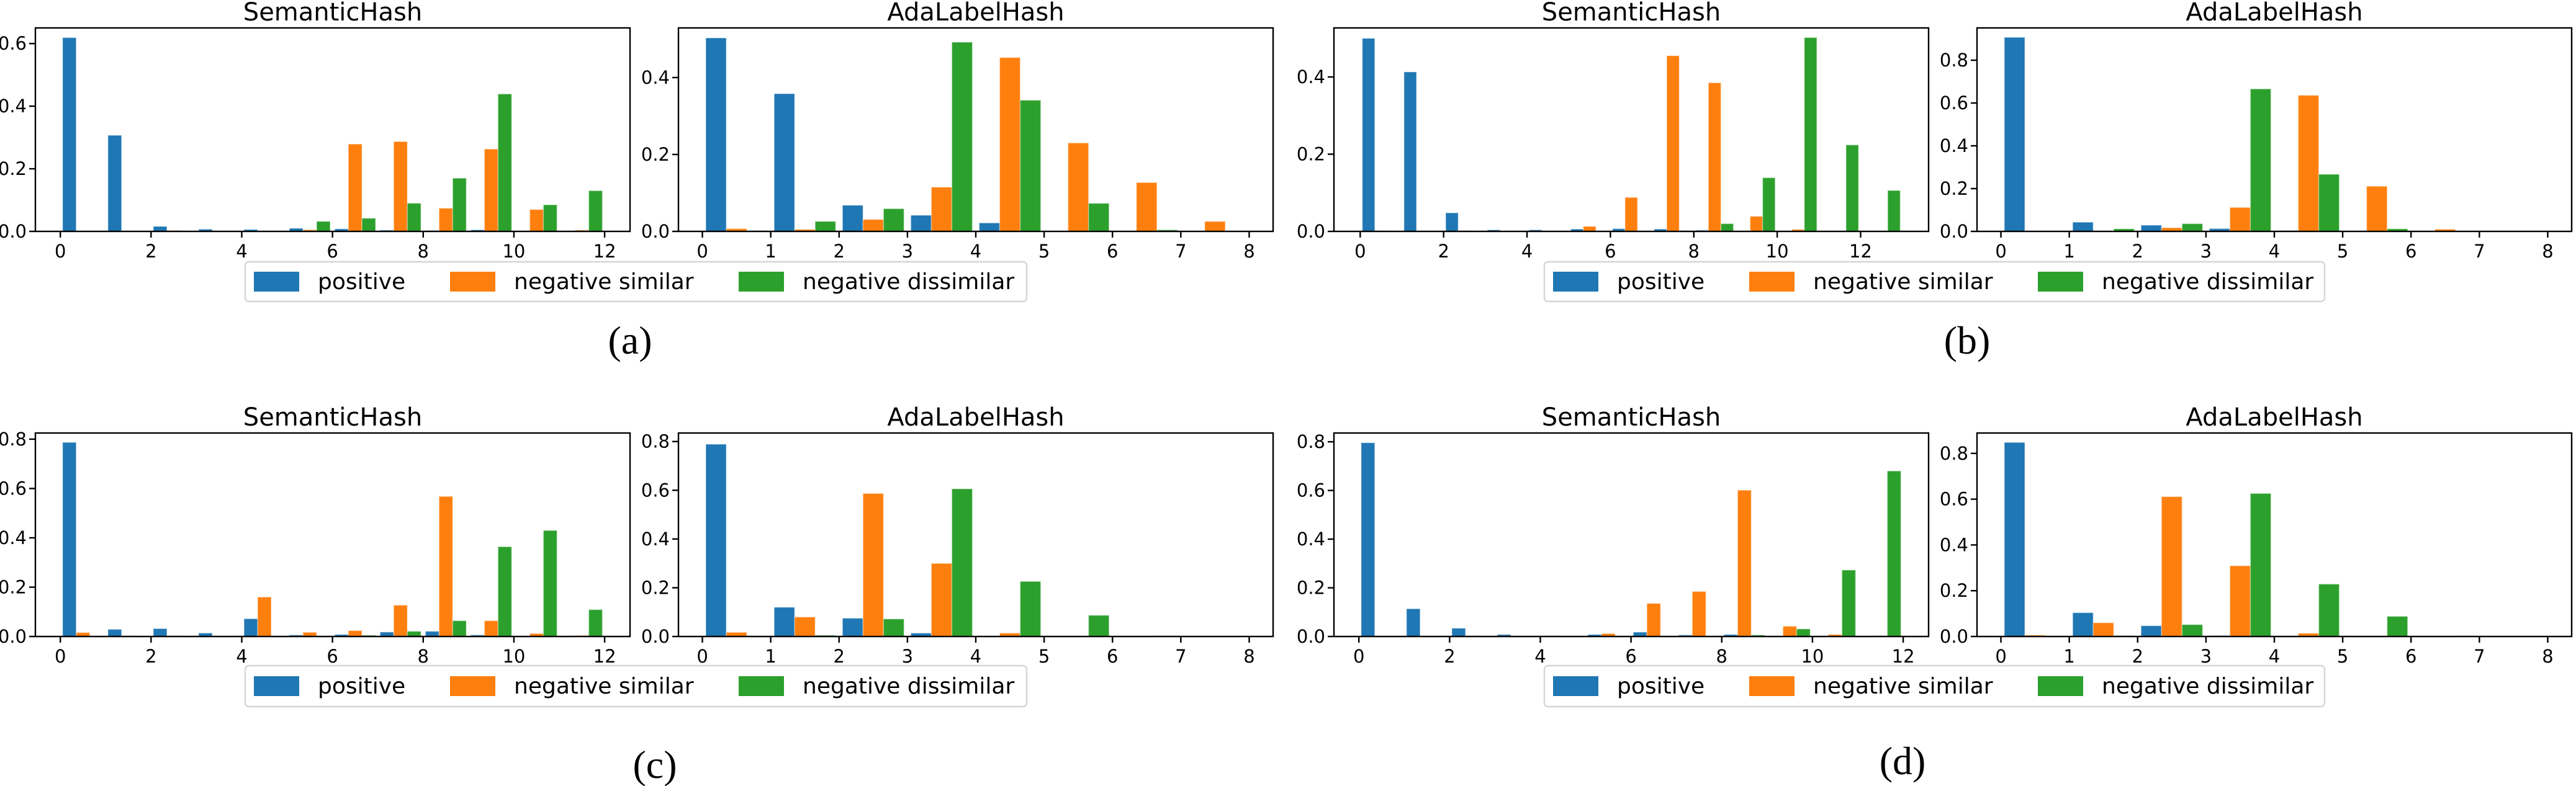 This screenshot has width=2576, height=786. I want to click on subplot-a-semantichash: SemanticHash 0 2 4 6 8 10 12 0.0 0.2 0.4 0.6, so click(315, 131).